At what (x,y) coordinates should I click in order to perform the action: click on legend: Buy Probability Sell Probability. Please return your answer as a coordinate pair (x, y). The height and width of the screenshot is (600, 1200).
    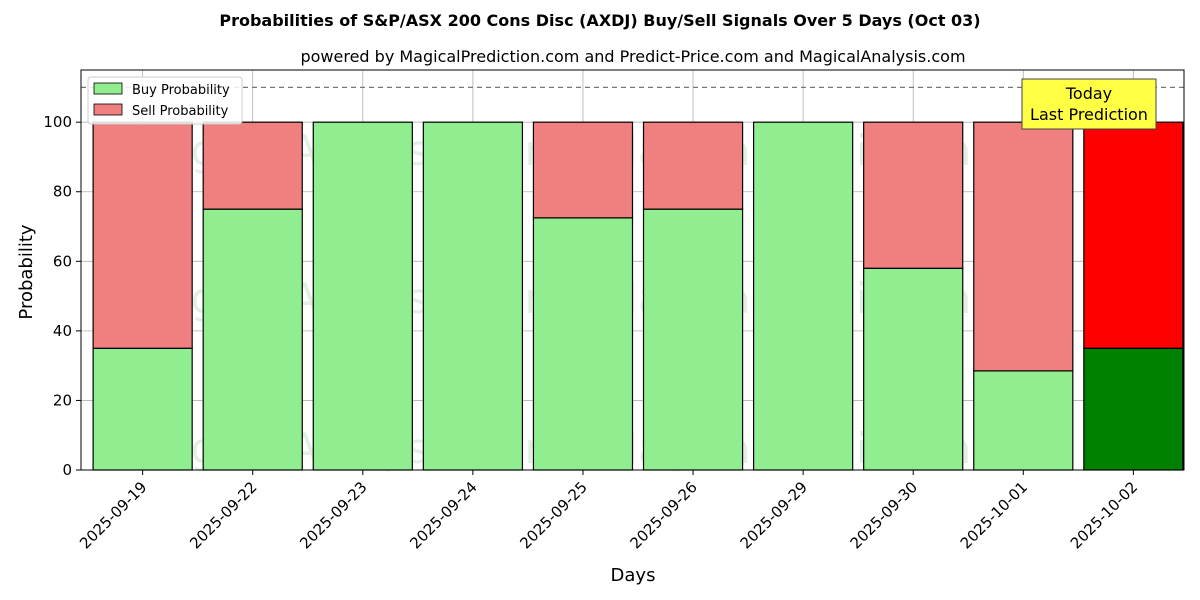
    Looking at the image, I should click on (165, 100).